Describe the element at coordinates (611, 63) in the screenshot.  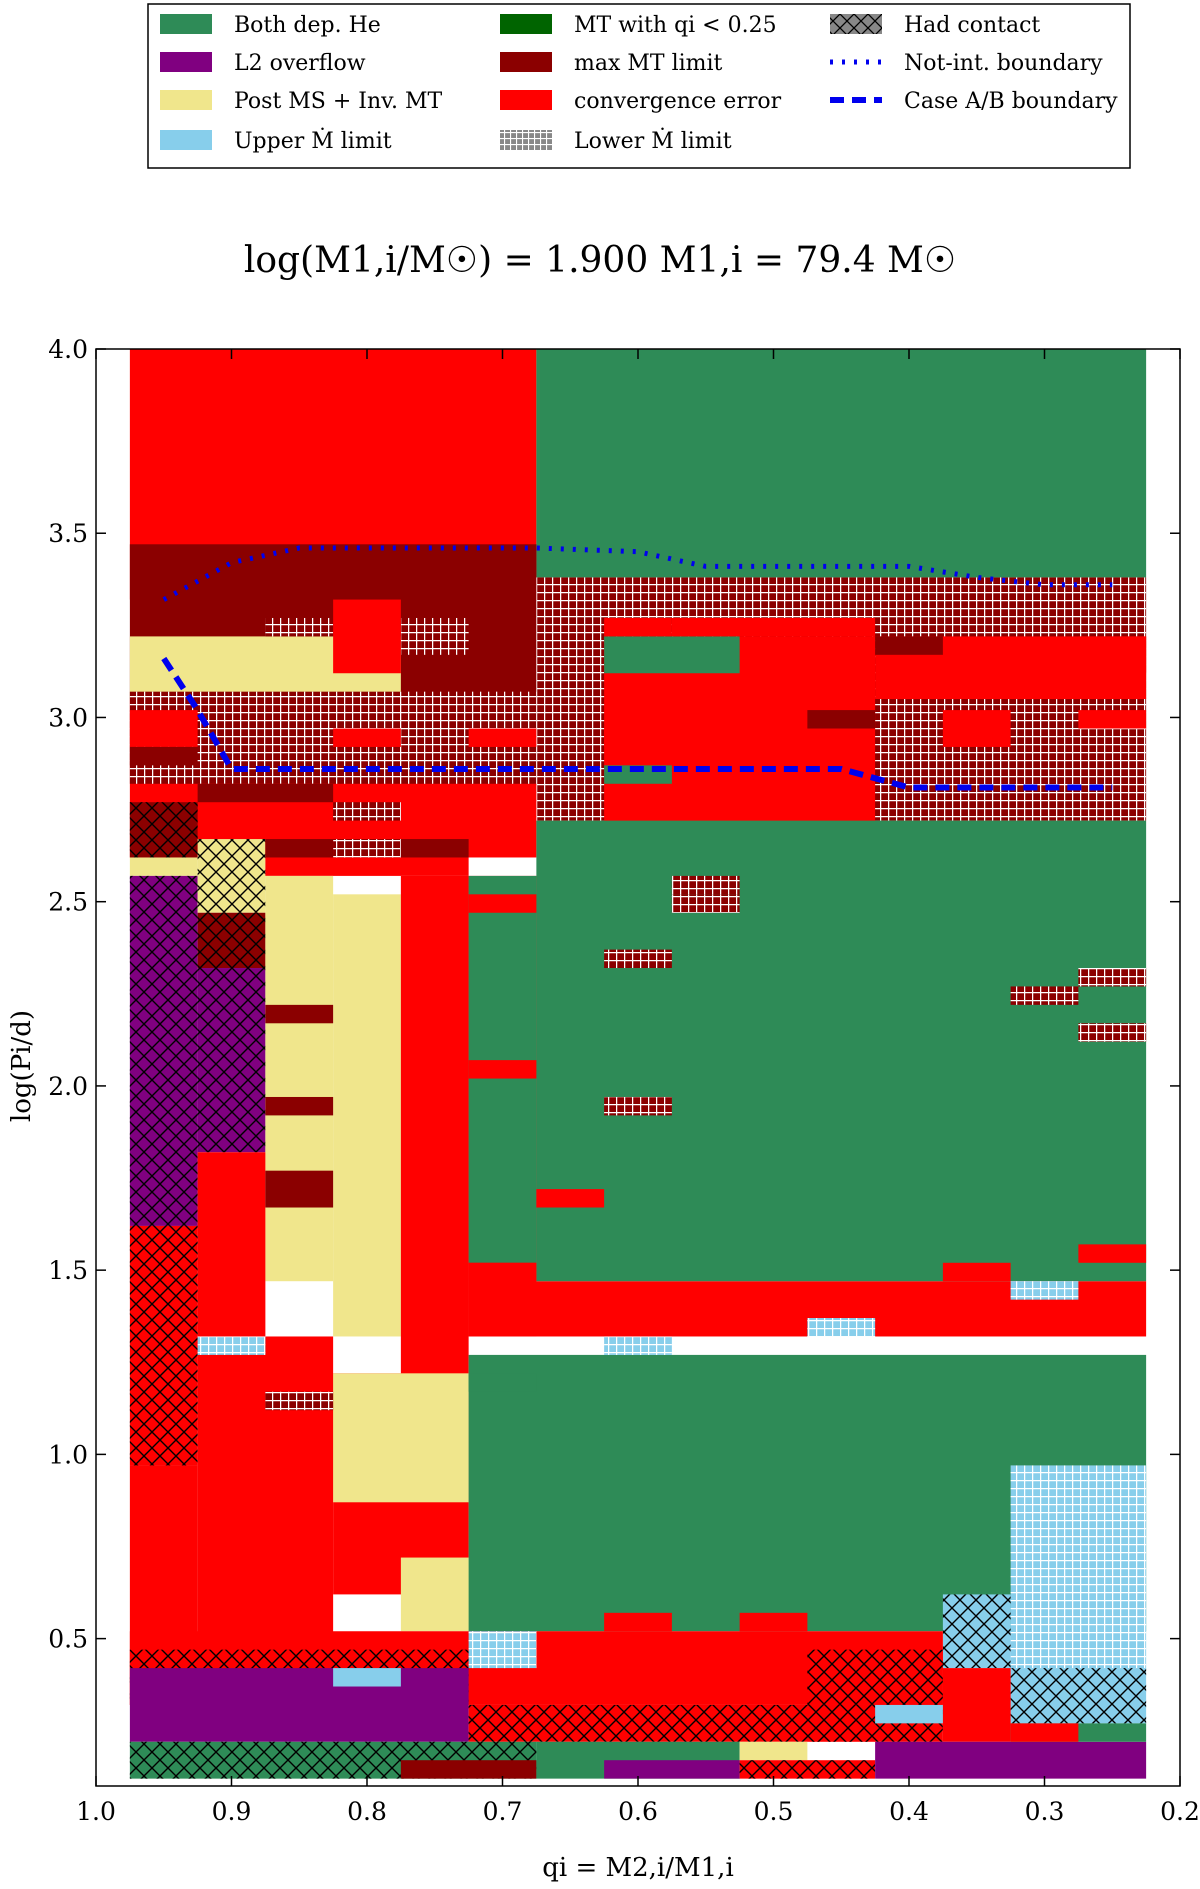
I see `legend-item-maxmt: max MT limit` at that location.